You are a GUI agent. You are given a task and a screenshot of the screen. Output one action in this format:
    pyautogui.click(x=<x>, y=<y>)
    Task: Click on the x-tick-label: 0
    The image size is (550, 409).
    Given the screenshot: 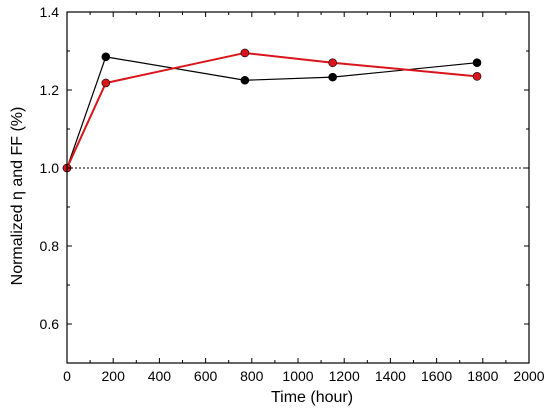 What is the action you would take?
    pyautogui.click(x=67, y=376)
    